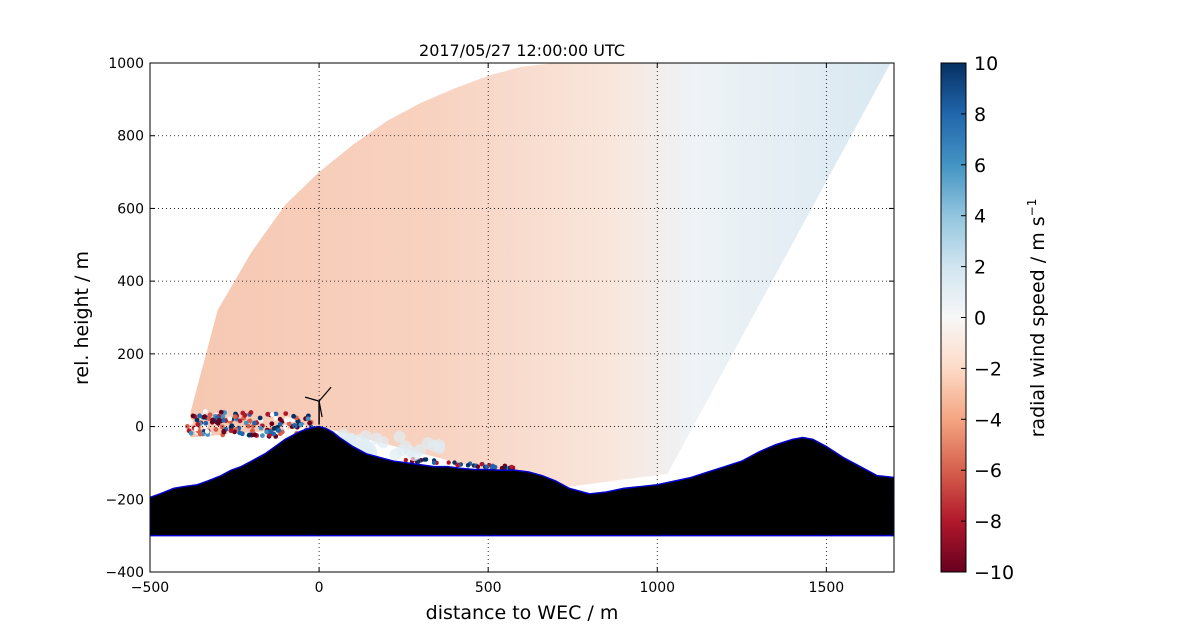 Image resolution: width=1200 pixels, height=636 pixels. Describe the element at coordinates (522, 481) in the screenshot. I see `terrain` at that location.